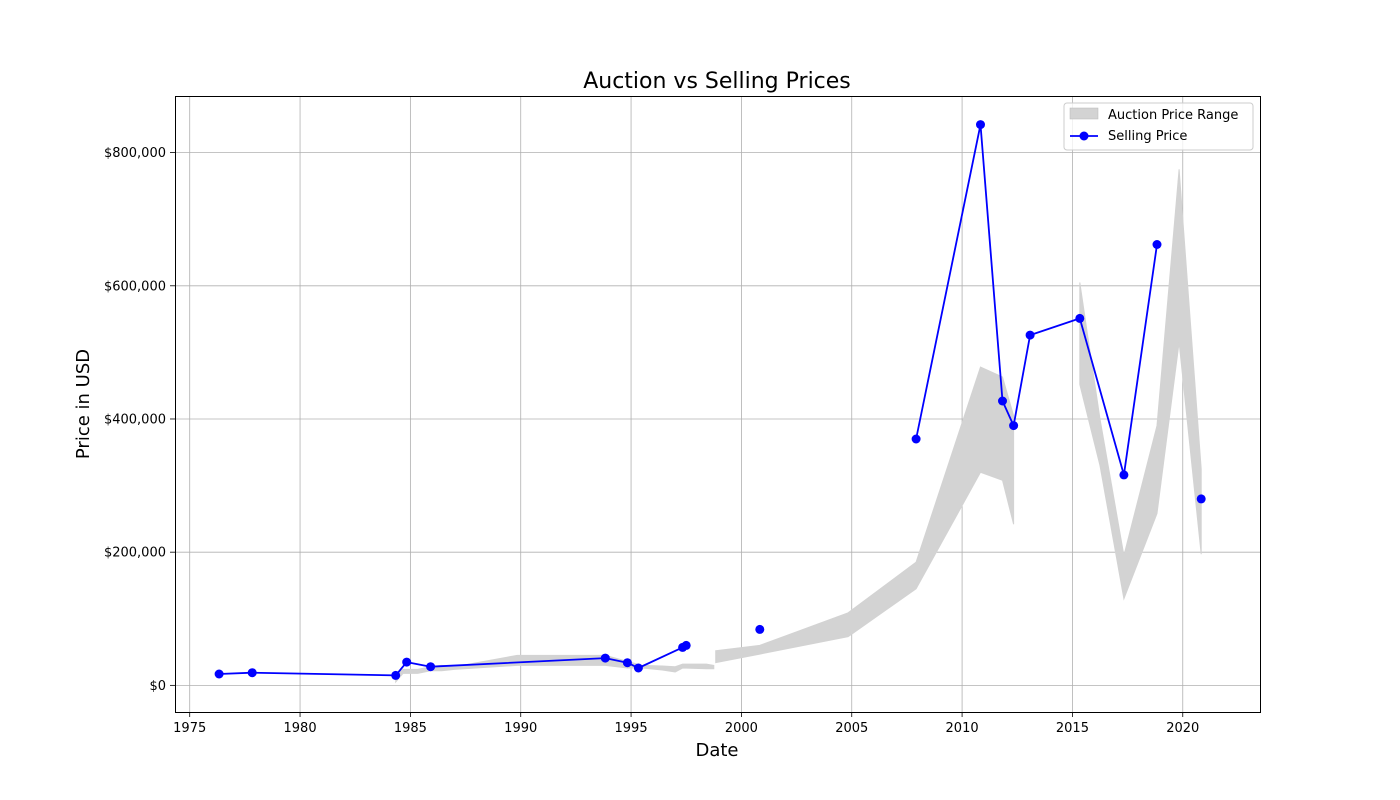 The width and height of the screenshot is (1400, 800). What do you see at coordinates (716, 750) in the screenshot?
I see `x-axis-title: Date` at bounding box center [716, 750].